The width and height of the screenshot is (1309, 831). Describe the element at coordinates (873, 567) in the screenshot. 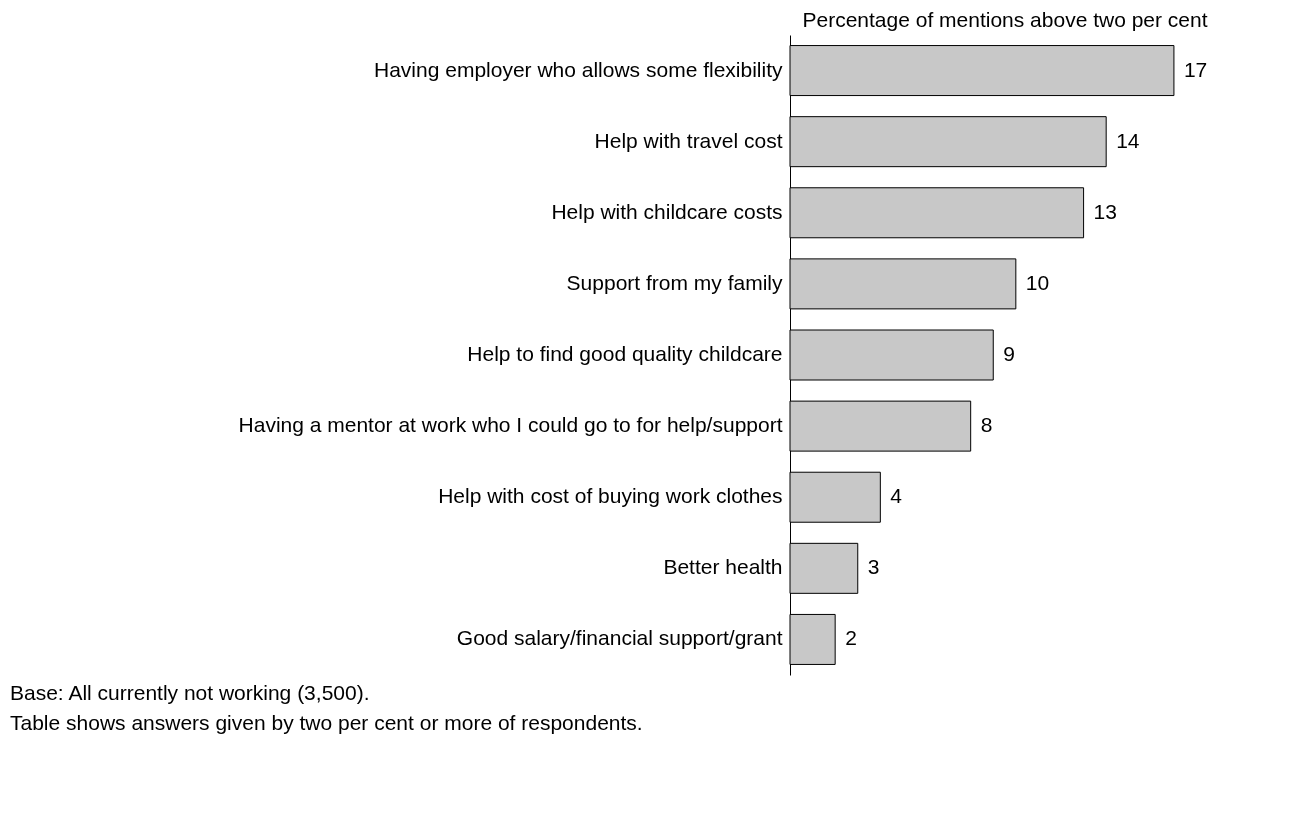

I see `data-label: 3` at that location.